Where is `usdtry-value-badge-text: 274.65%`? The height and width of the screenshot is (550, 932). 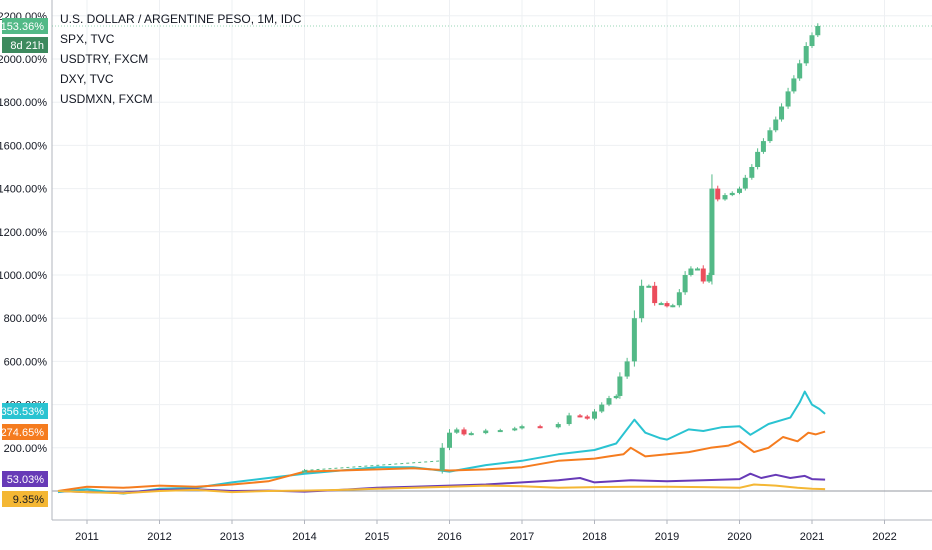
usdtry-value-badge-text: 274.65% is located at coordinates (23, 433).